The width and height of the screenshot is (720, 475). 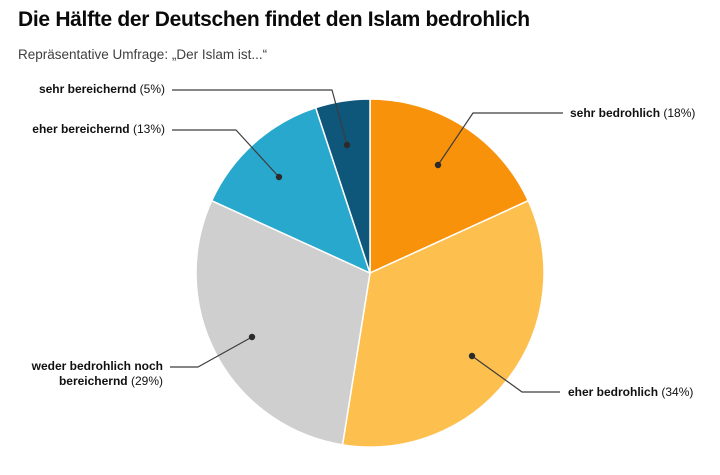 I want to click on callout-label-weder-bedrohlich-noch-bereichernd: weder bedrohlich noch bereichernd (29%), so click(x=88, y=374).